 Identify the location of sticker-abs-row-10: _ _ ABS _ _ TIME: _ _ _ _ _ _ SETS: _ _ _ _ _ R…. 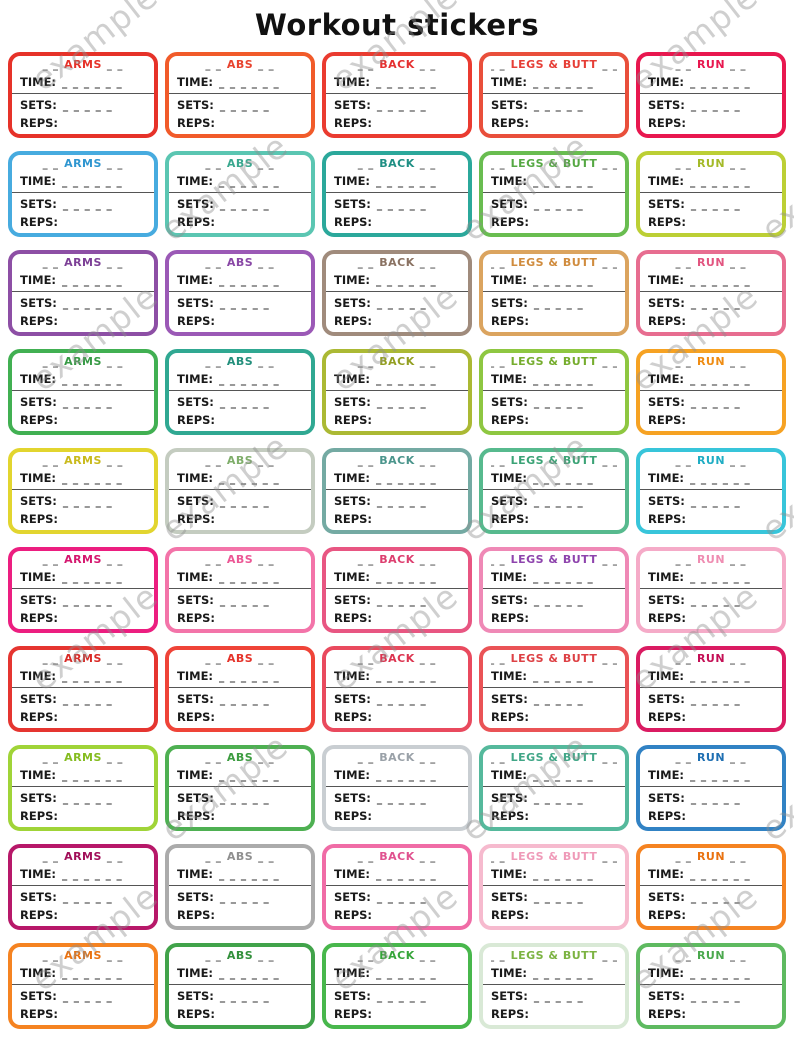
(240, 986).